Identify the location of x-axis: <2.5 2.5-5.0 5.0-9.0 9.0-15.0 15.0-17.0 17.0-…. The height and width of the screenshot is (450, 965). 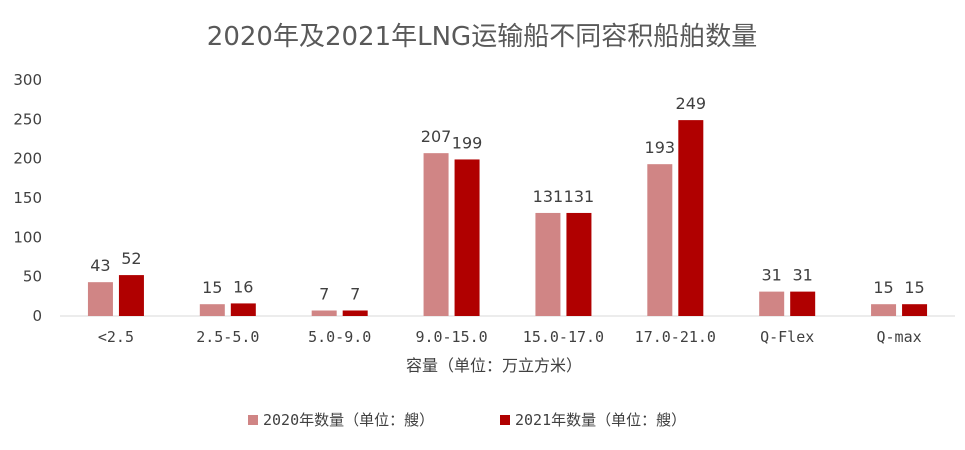
(510, 337).